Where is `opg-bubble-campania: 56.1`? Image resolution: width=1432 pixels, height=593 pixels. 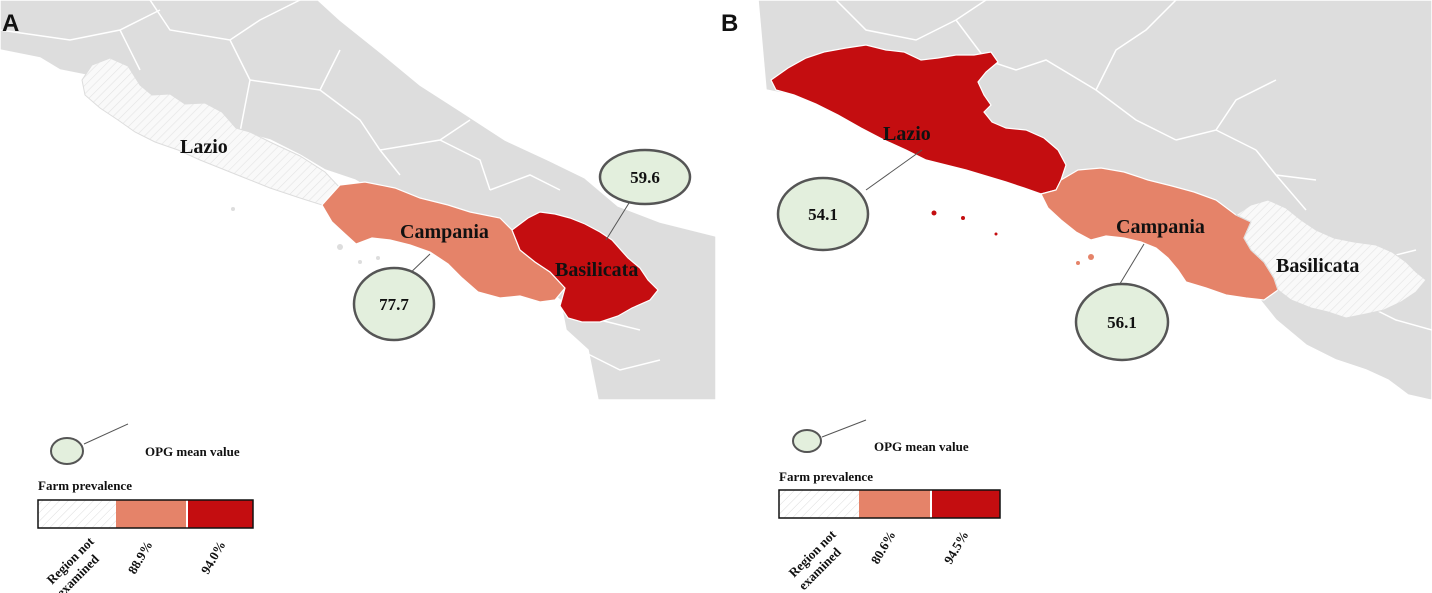 opg-bubble-campania: 56.1 is located at coordinates (1122, 302).